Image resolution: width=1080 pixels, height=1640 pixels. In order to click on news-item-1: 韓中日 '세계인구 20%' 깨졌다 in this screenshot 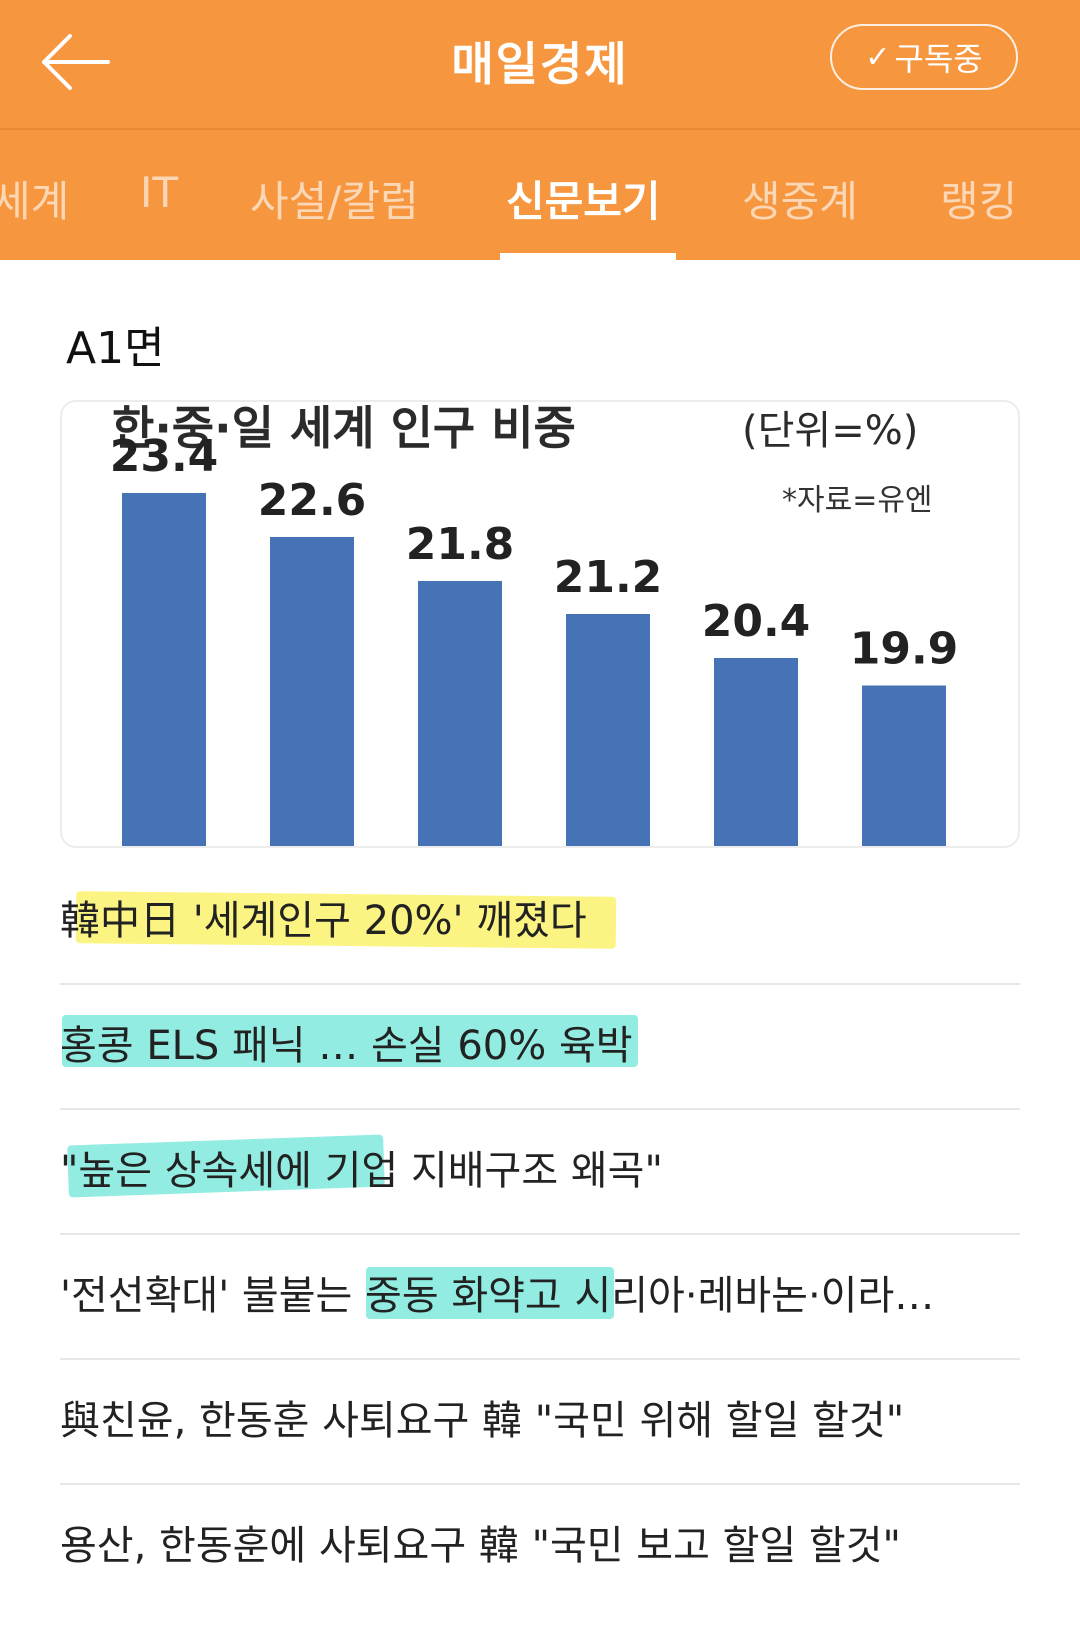, I will do `click(540, 922)`.